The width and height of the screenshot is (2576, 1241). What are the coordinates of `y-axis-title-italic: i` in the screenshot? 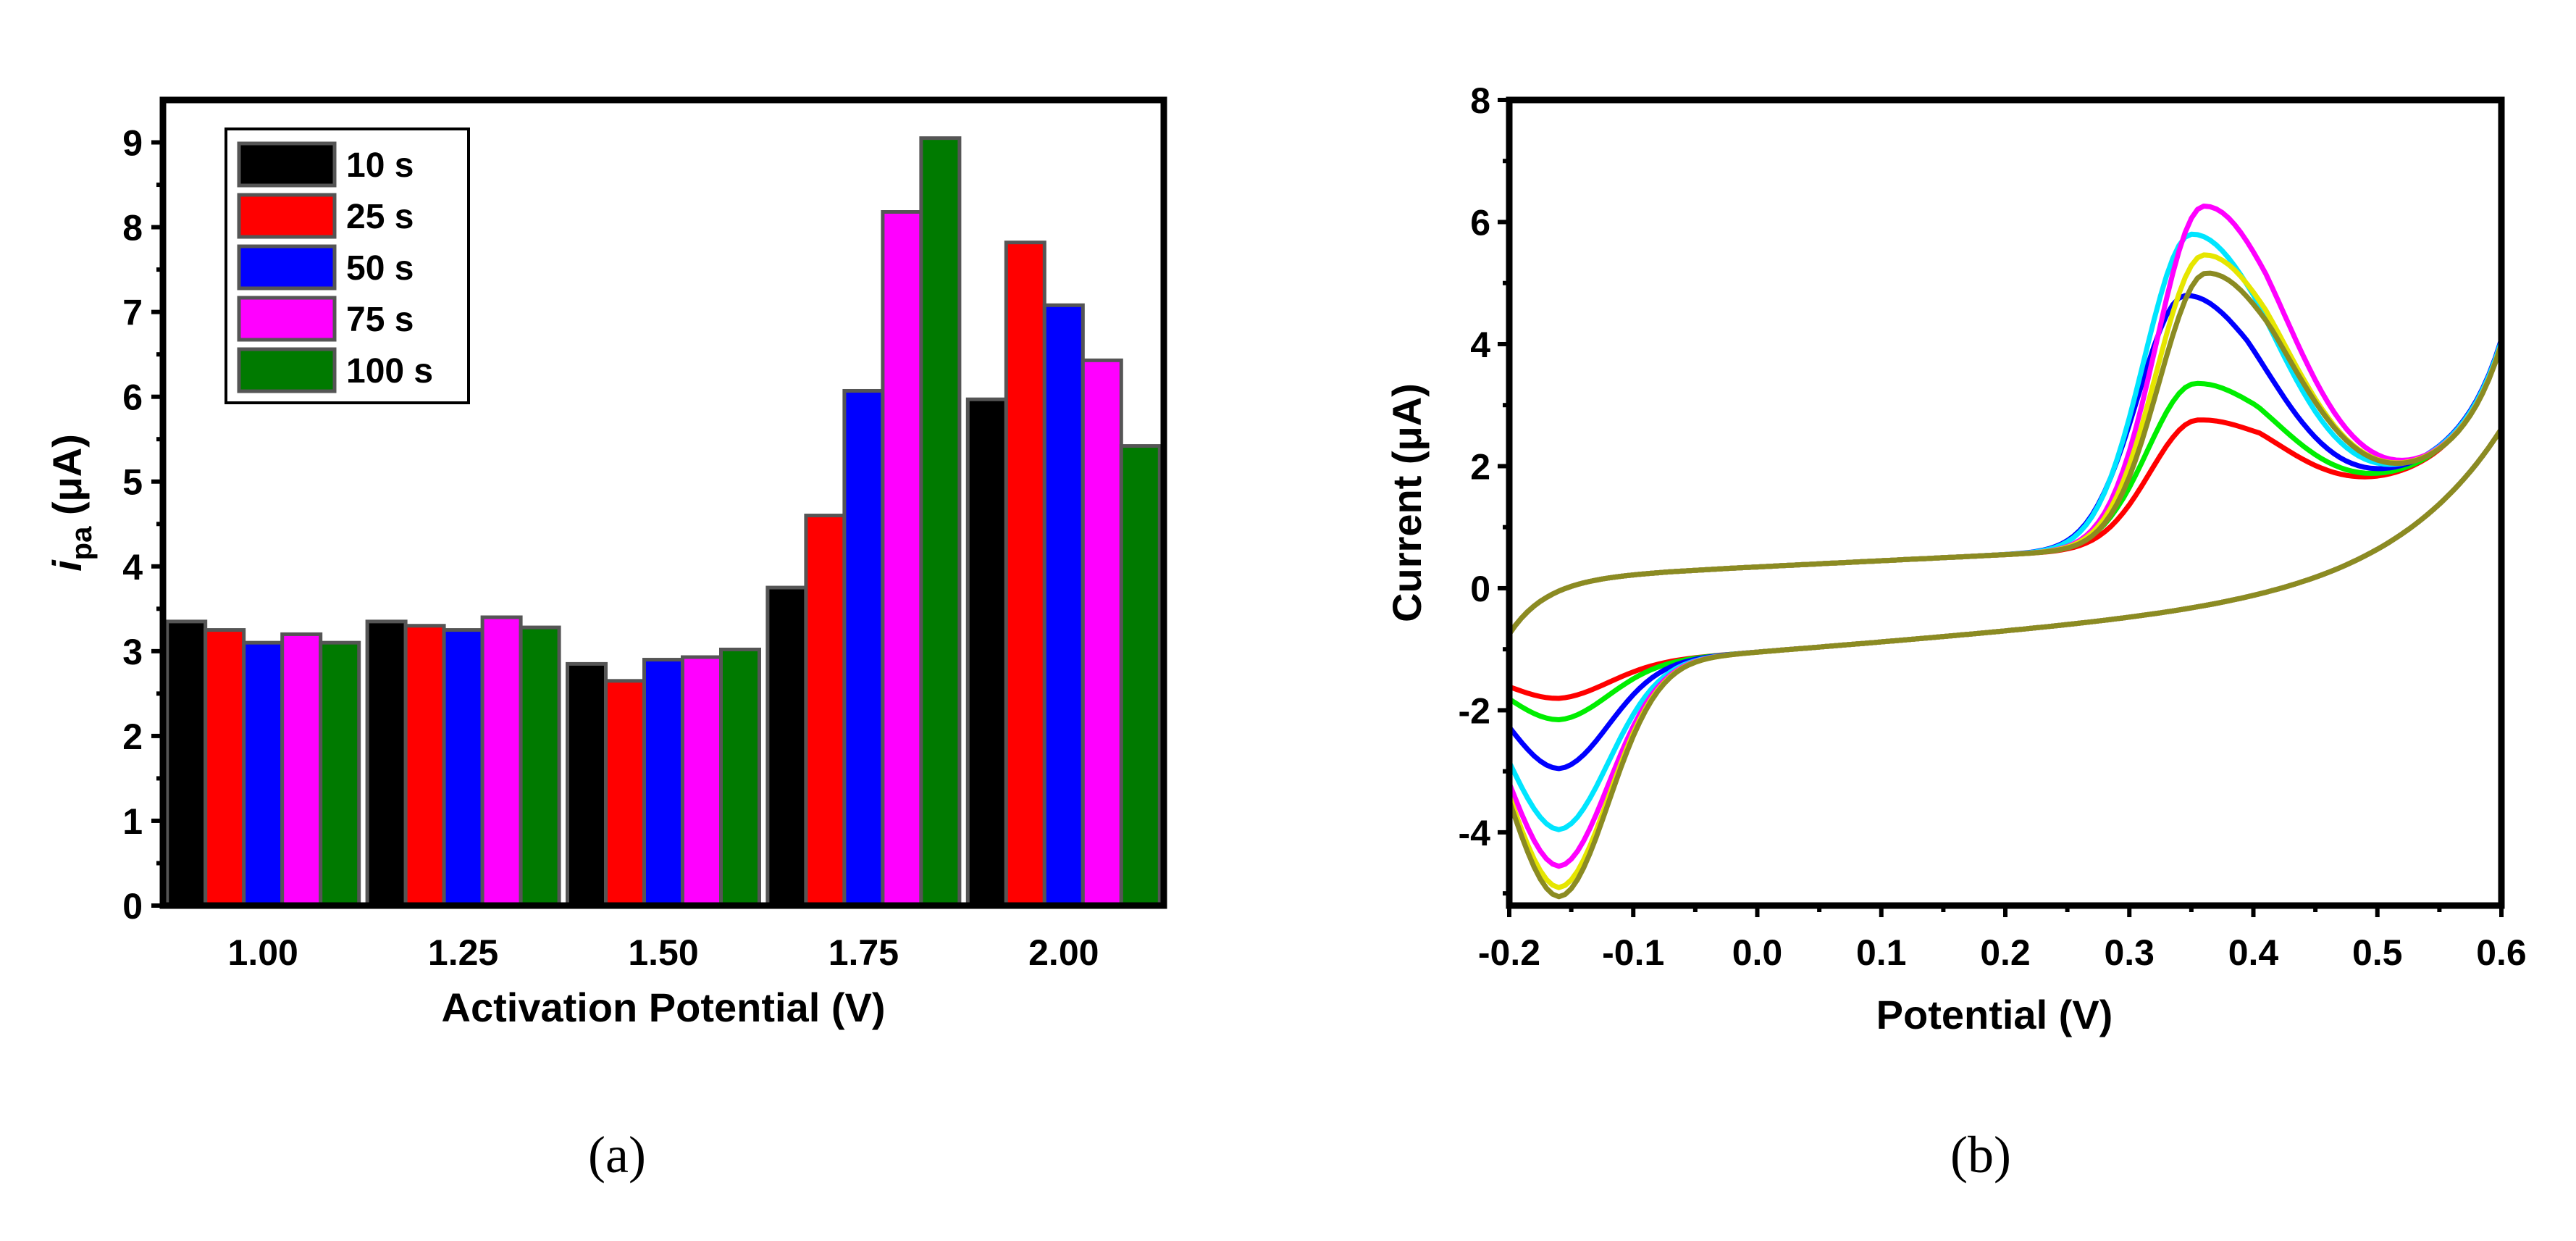 It's located at (67, 565).